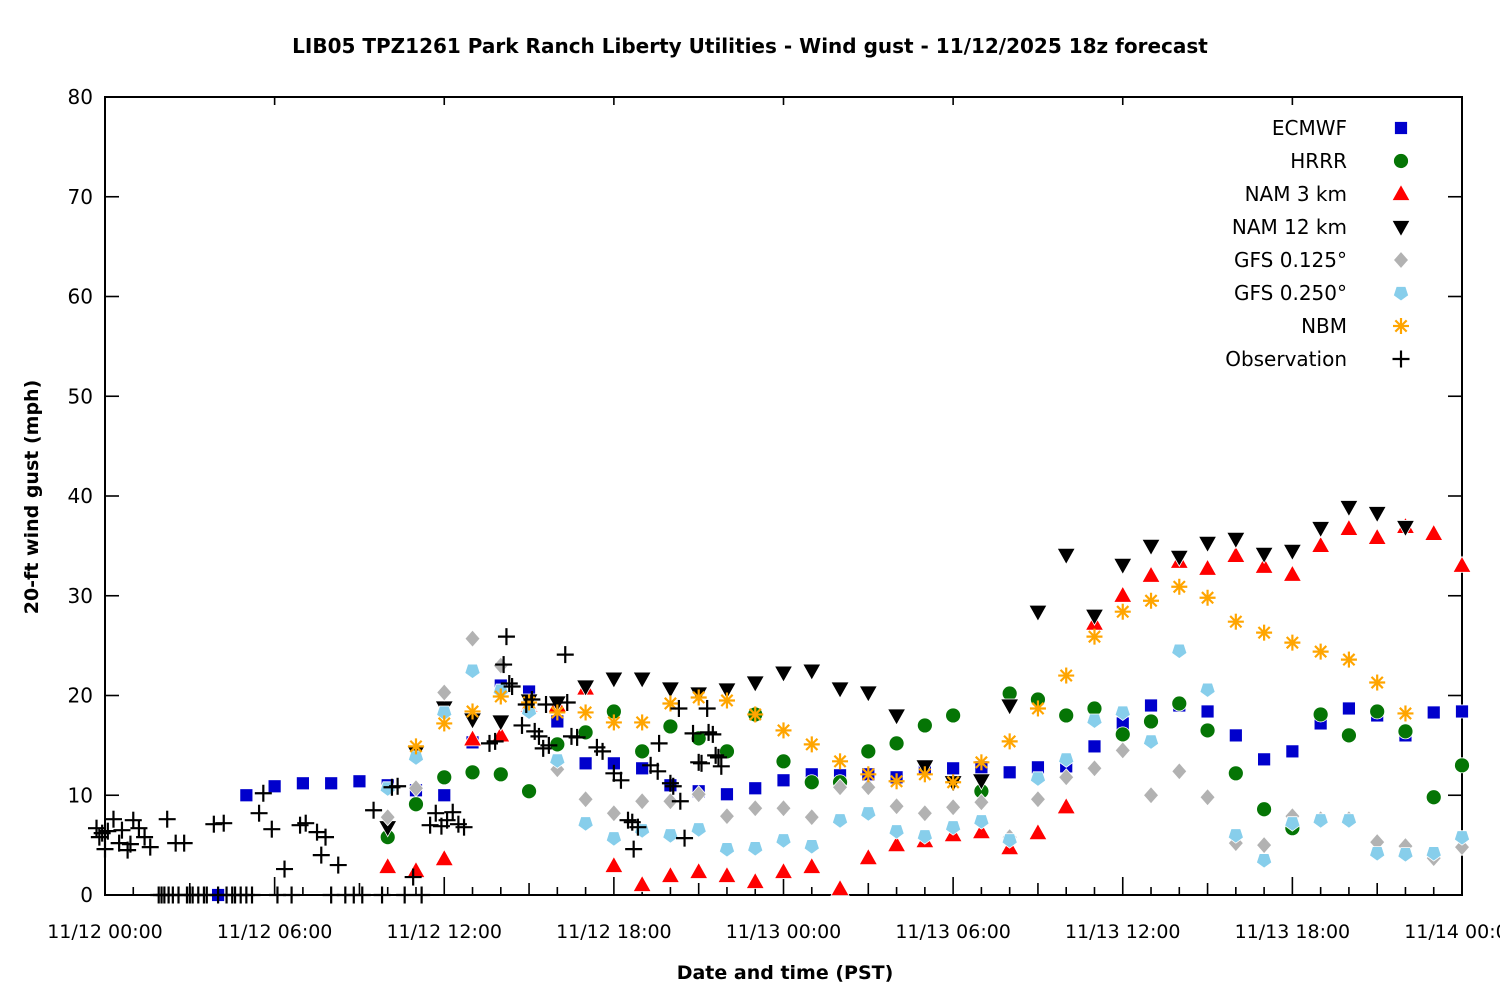  What do you see at coordinates (614, 932) in the screenshot?
I see `x-tick-label: 11/12 18:00` at bounding box center [614, 932].